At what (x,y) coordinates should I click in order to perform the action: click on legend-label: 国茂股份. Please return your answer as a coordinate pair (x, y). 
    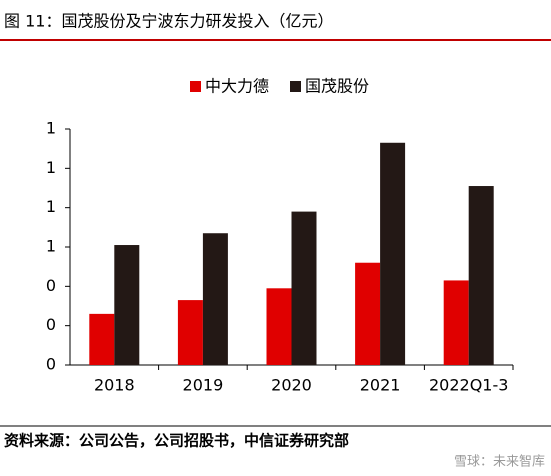
    Looking at the image, I should click on (337, 86).